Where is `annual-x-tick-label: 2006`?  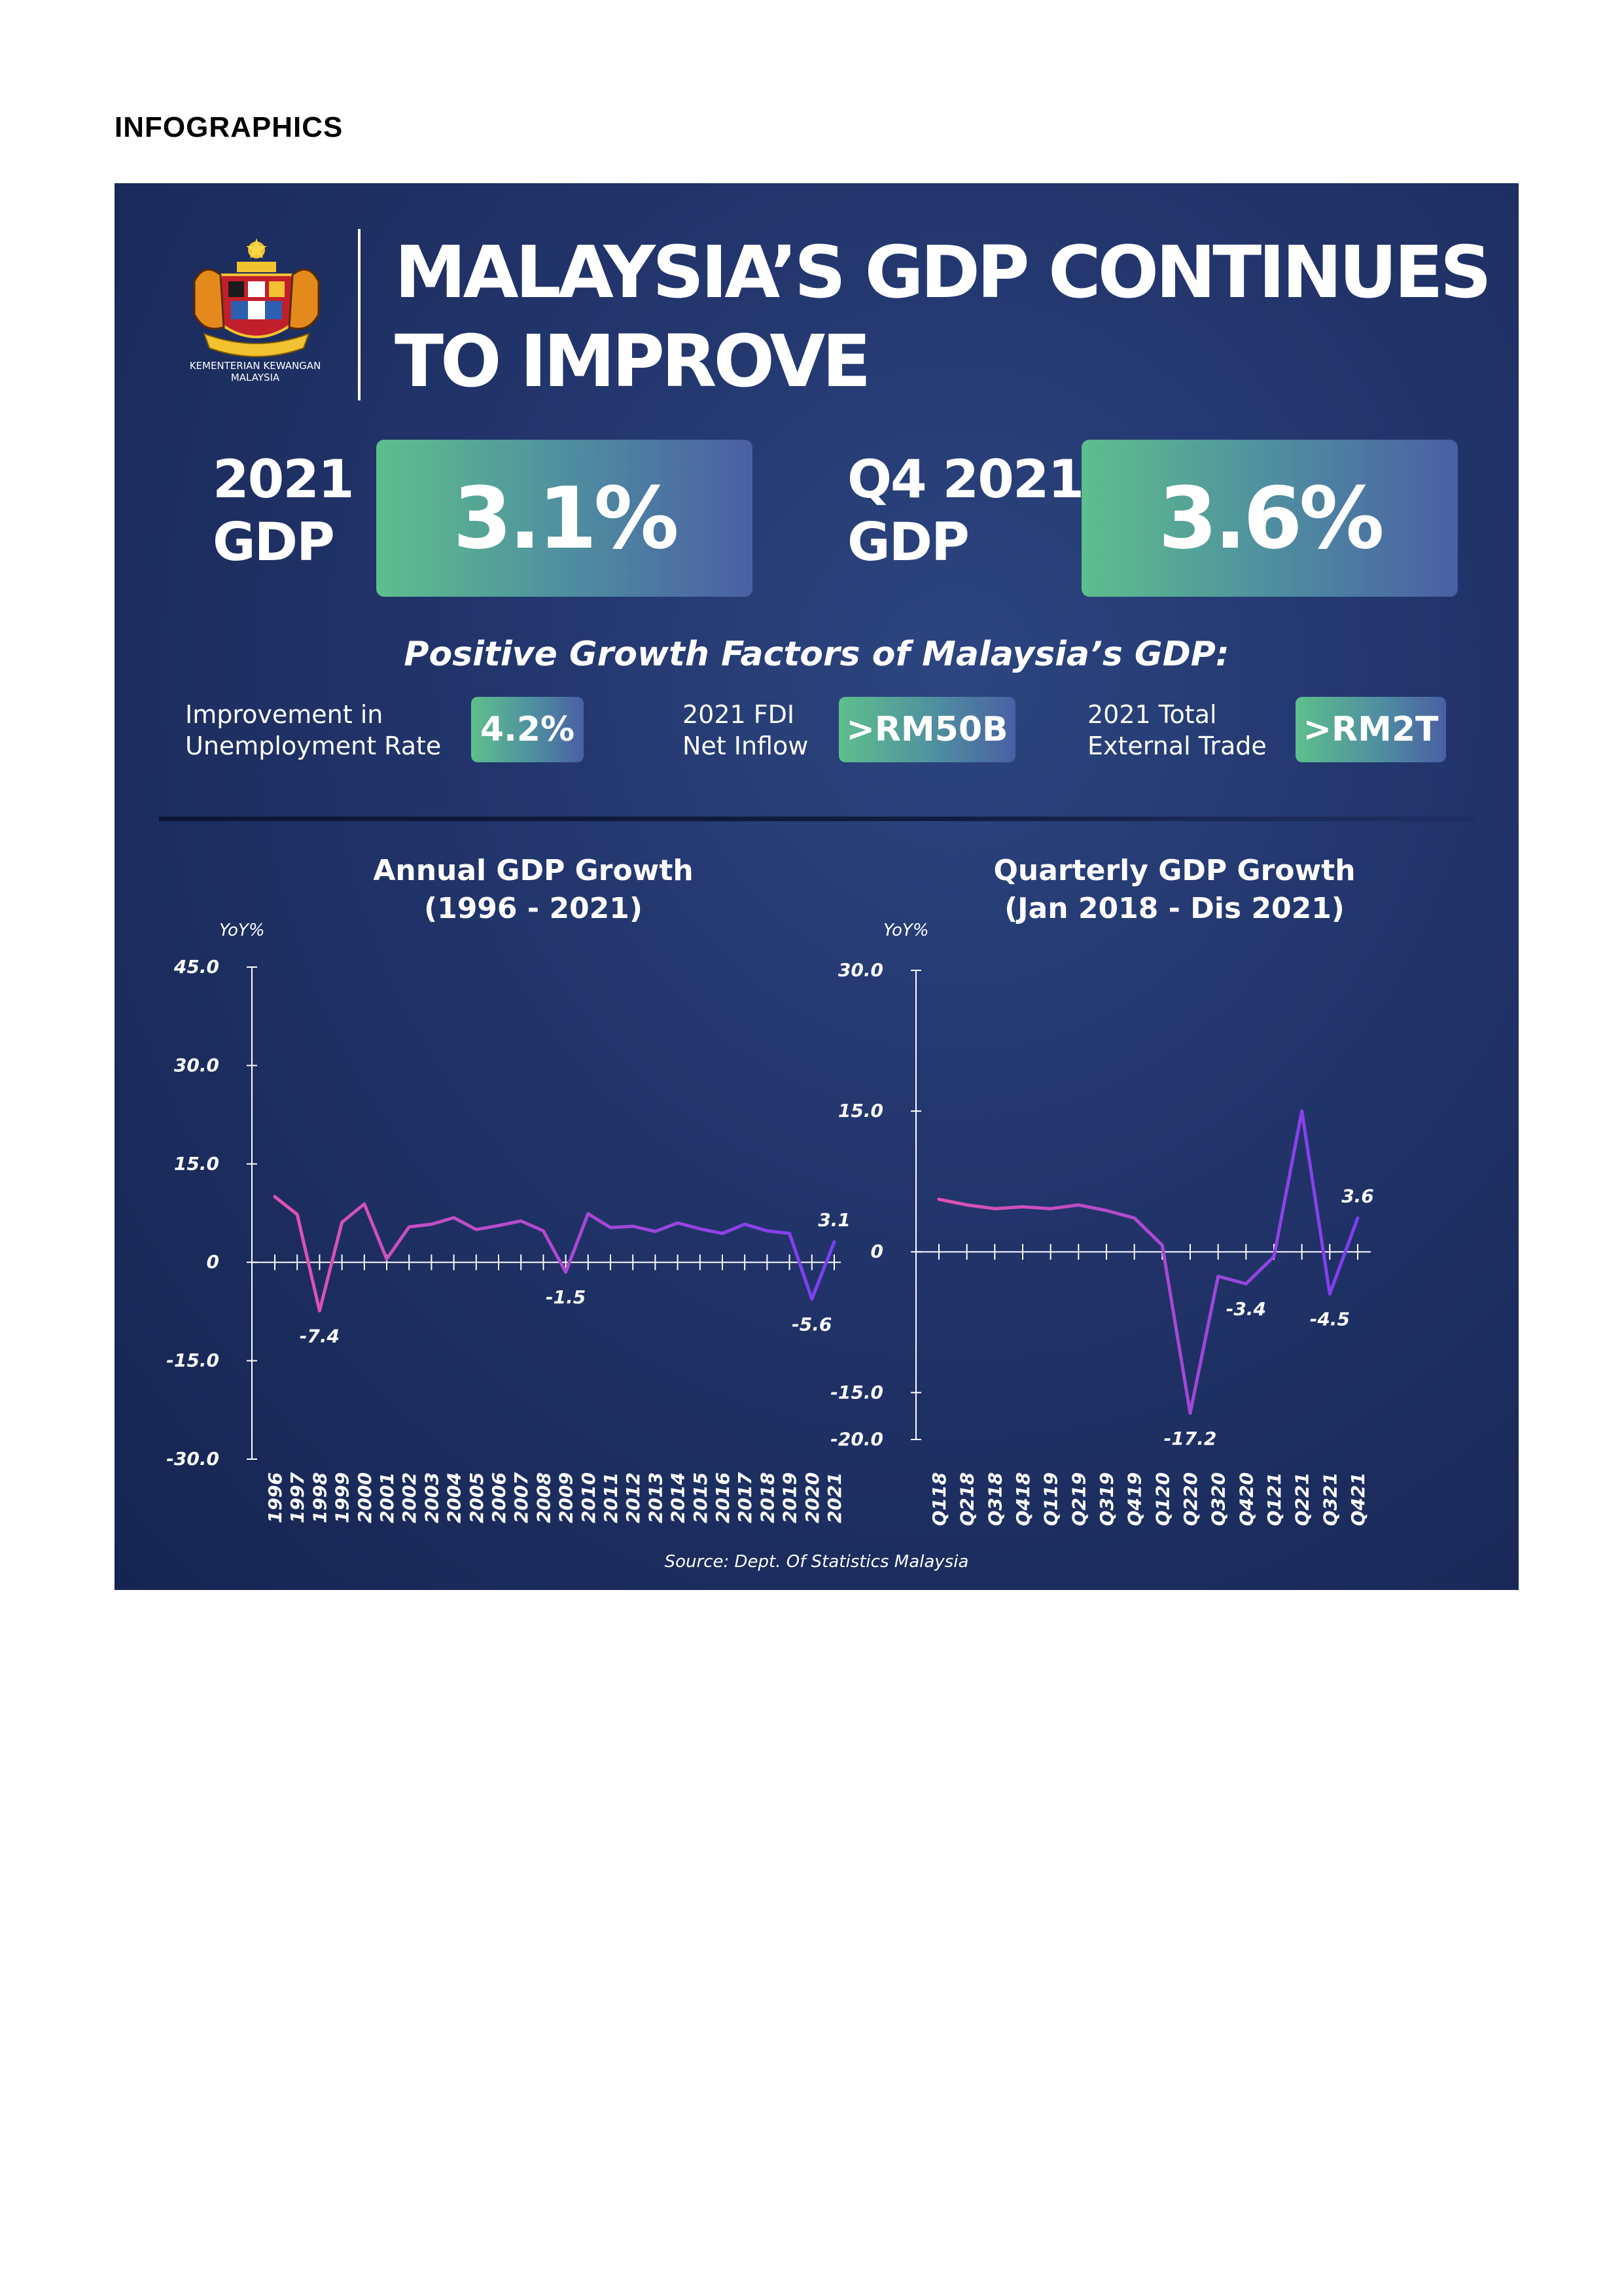
annual-x-tick-label: 2006 is located at coordinates (499, 1498).